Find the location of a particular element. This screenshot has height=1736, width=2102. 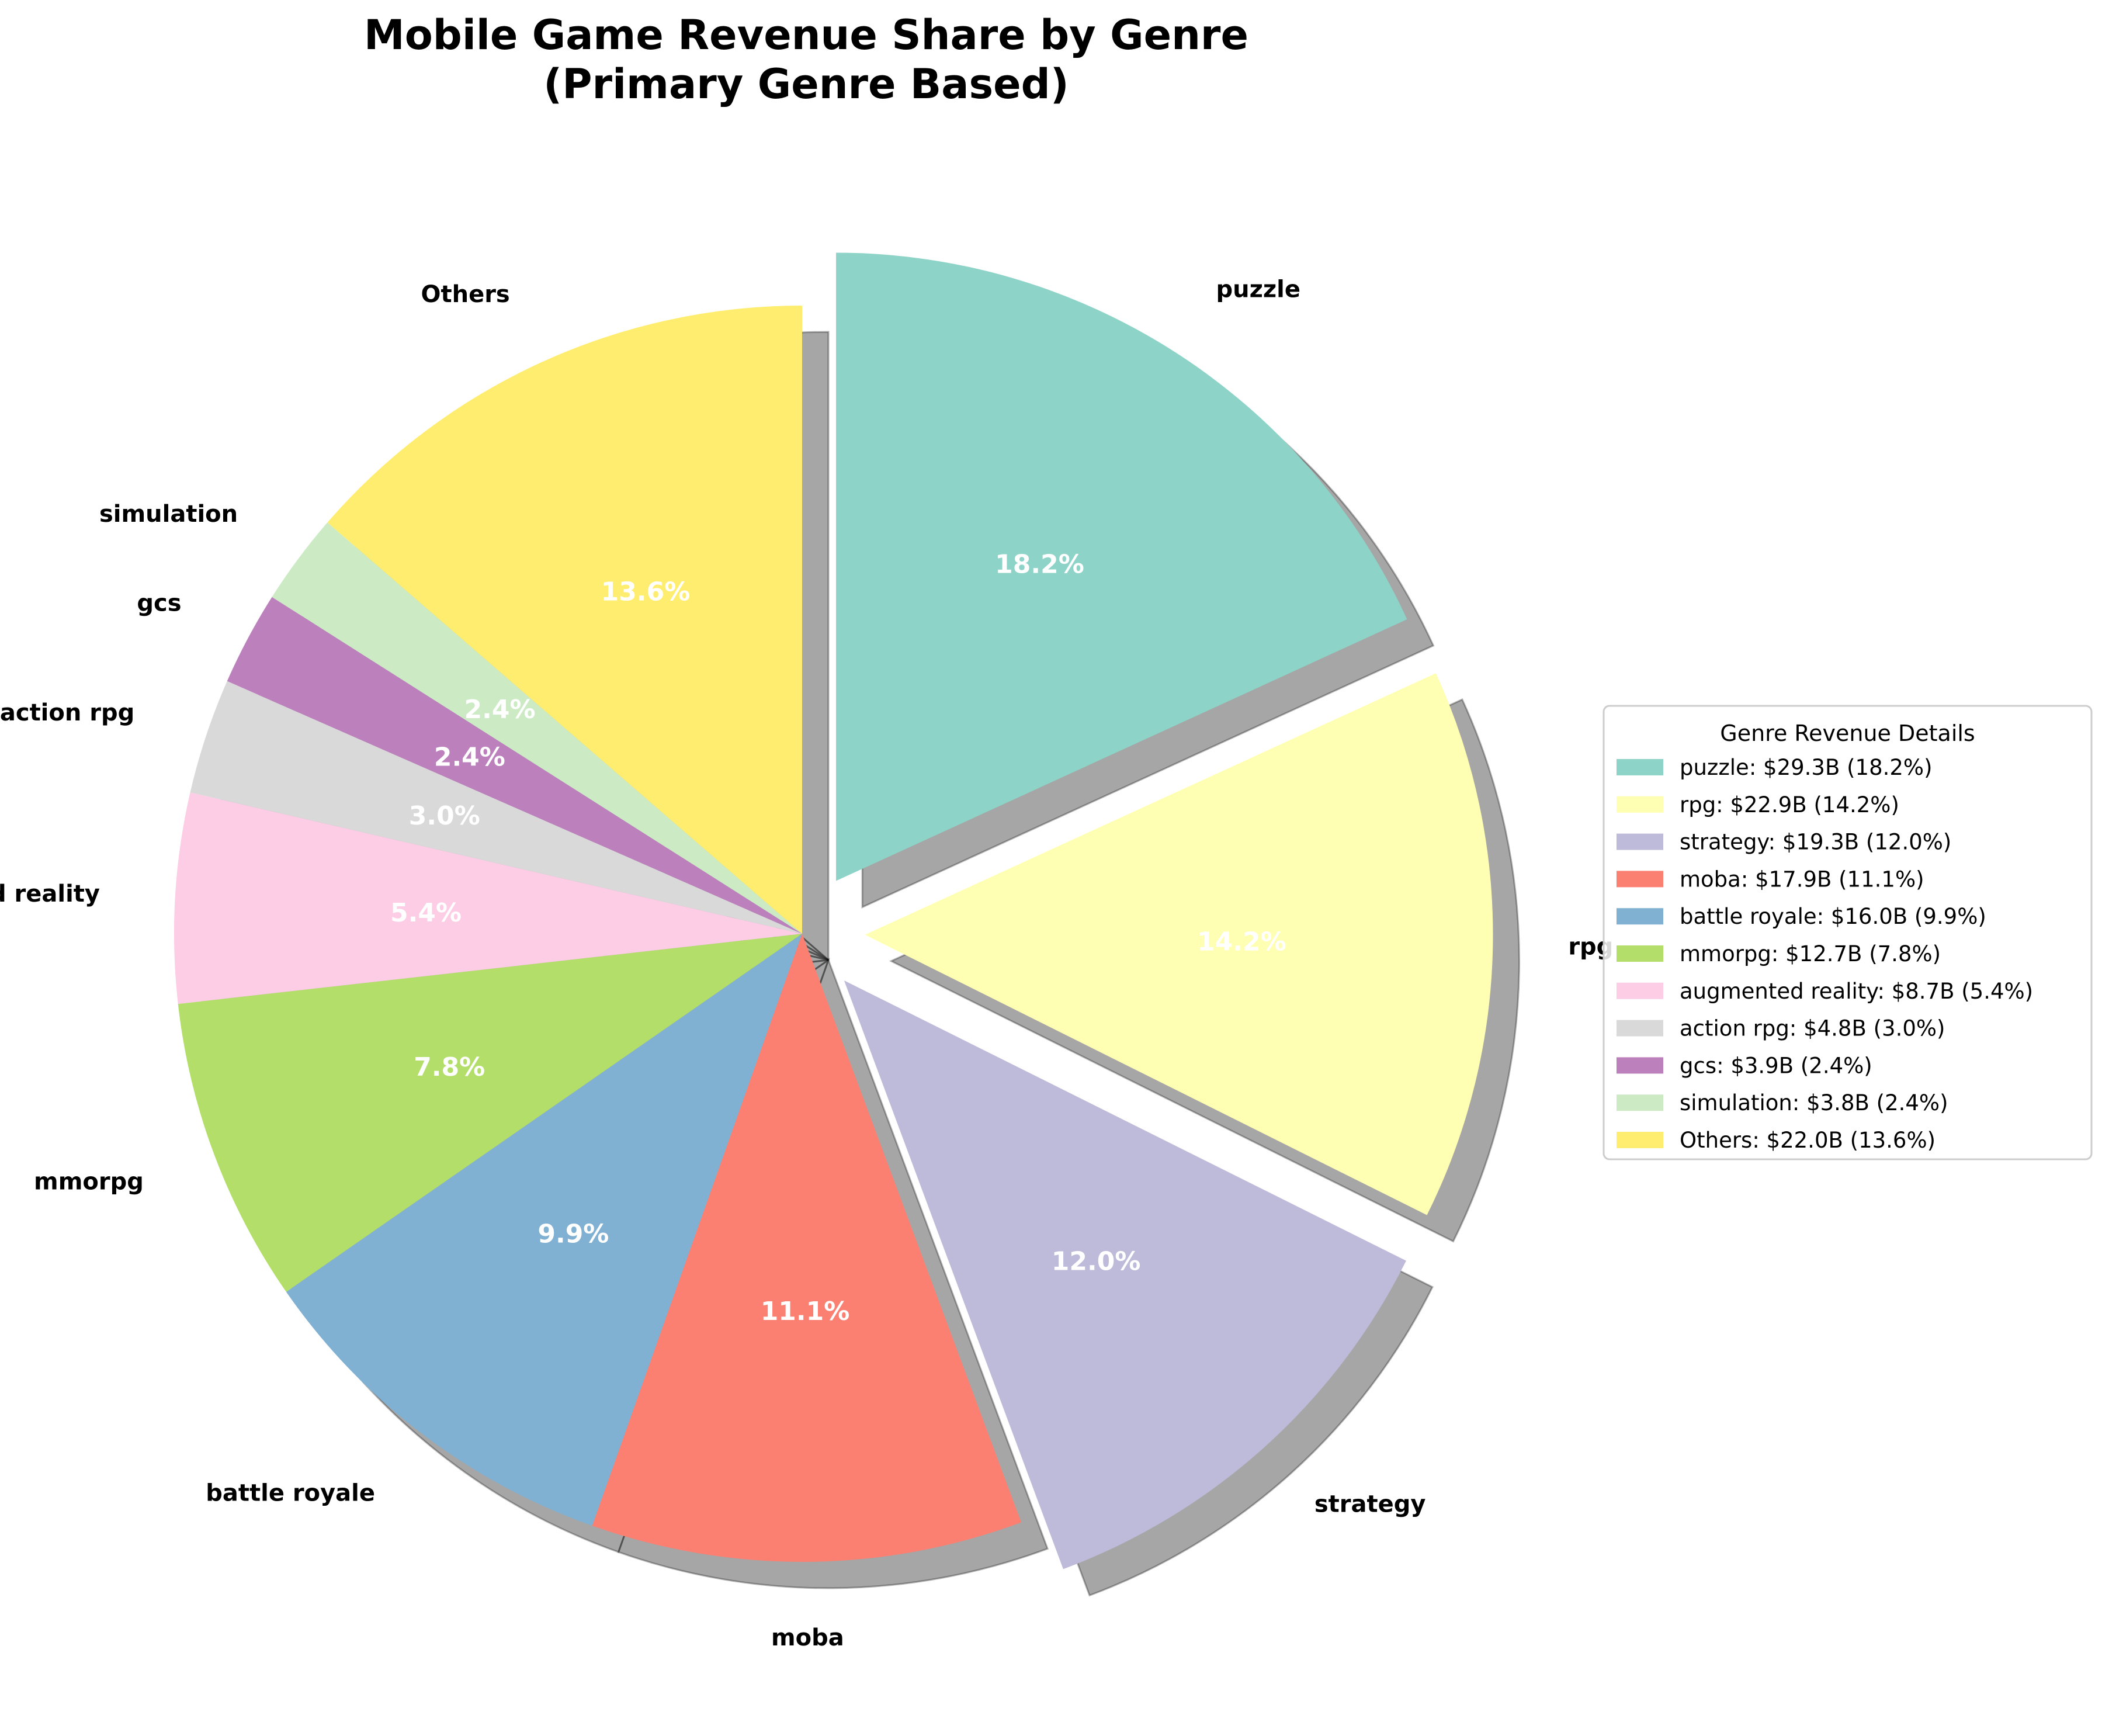

legend-entry-moba: moba: $17.9B (11.1%) is located at coordinates (1802, 879).